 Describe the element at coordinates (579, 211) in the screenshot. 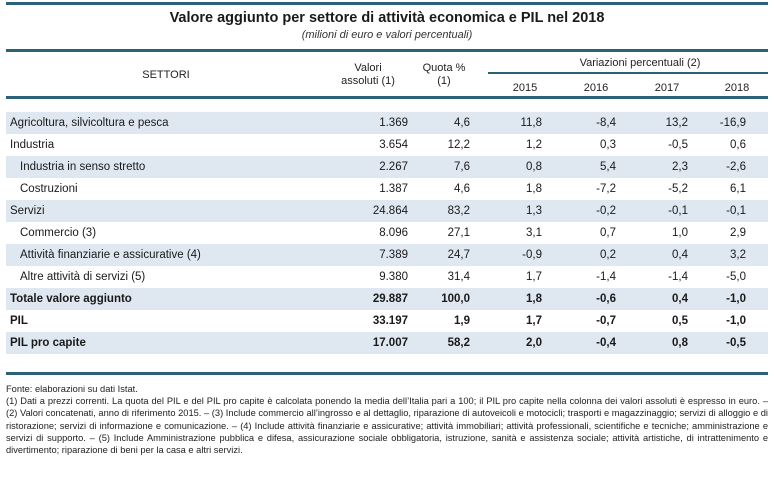

I see `cell-2016: -0,2` at that location.